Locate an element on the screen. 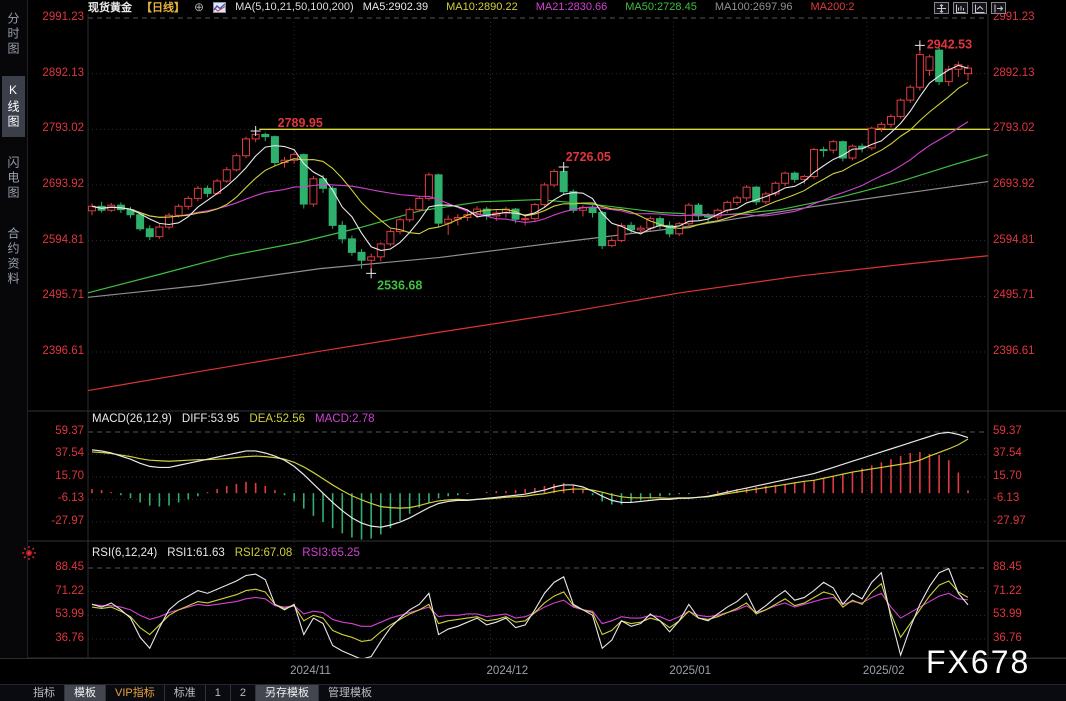  macd-diff-line is located at coordinates (530, 479).